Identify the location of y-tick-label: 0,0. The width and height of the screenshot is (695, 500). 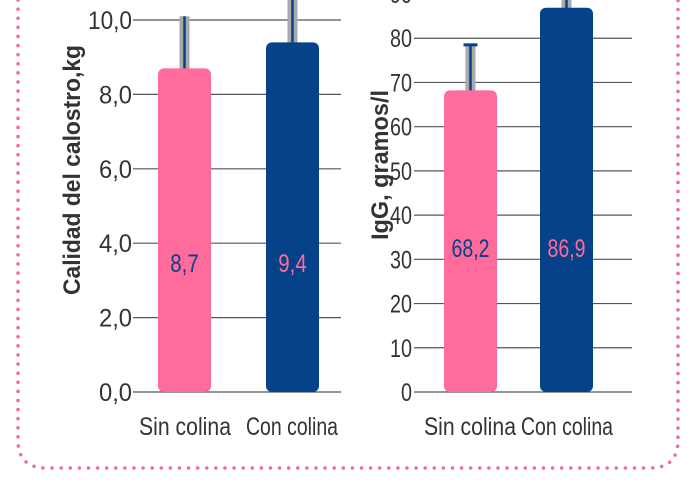
(115, 393).